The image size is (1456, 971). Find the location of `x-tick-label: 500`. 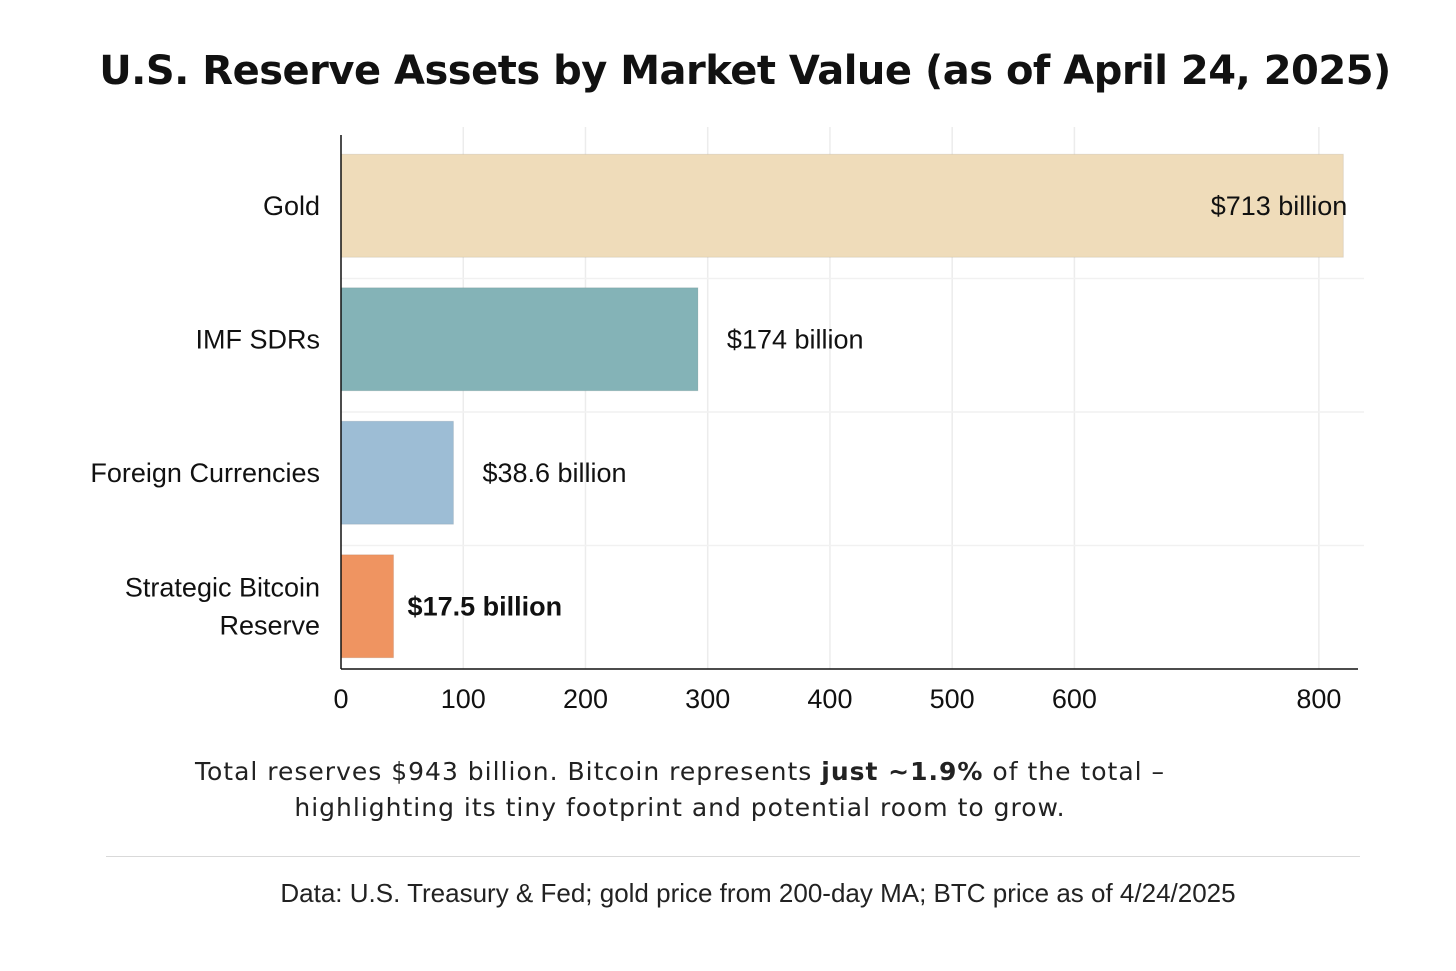

x-tick-label: 500 is located at coordinates (952, 699).